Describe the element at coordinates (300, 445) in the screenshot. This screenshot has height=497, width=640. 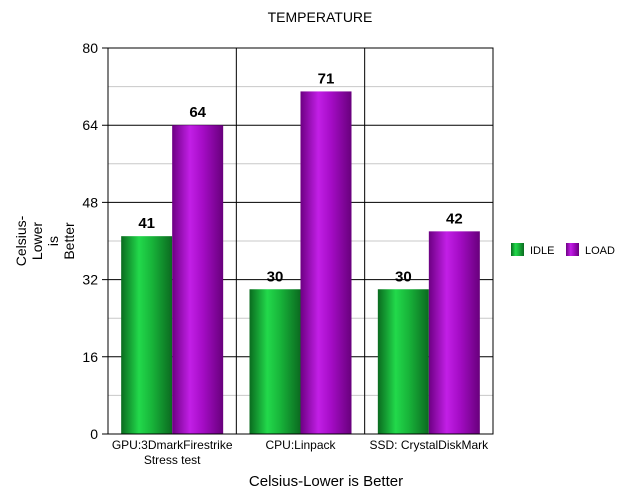
I see `x-tick-label: CPU:Linpack` at that location.